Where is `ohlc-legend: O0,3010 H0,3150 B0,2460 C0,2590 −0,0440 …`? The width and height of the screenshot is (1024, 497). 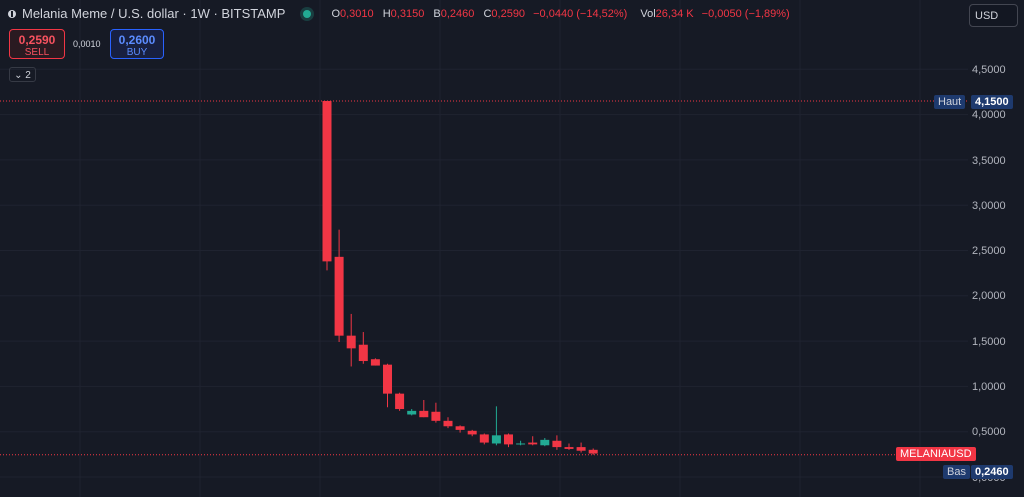
ohlc-legend: O0,3010 H0,3150 B0,2460 C0,2590 −0,0440 … is located at coordinates (557, 14).